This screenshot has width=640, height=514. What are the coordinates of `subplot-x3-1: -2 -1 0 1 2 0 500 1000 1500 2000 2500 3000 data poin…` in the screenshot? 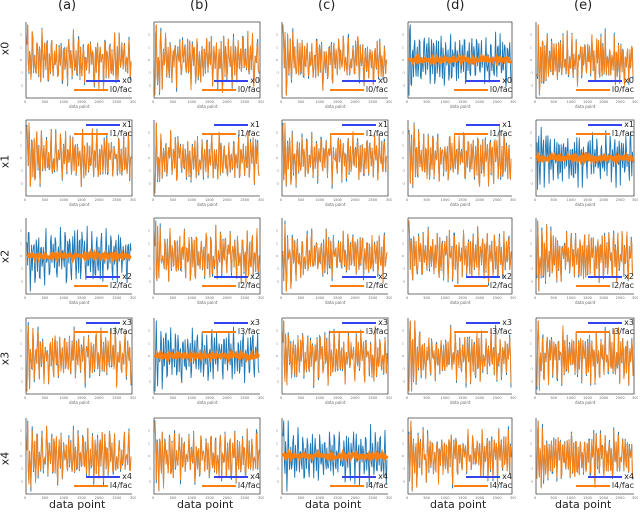 It's located at (205, 364).